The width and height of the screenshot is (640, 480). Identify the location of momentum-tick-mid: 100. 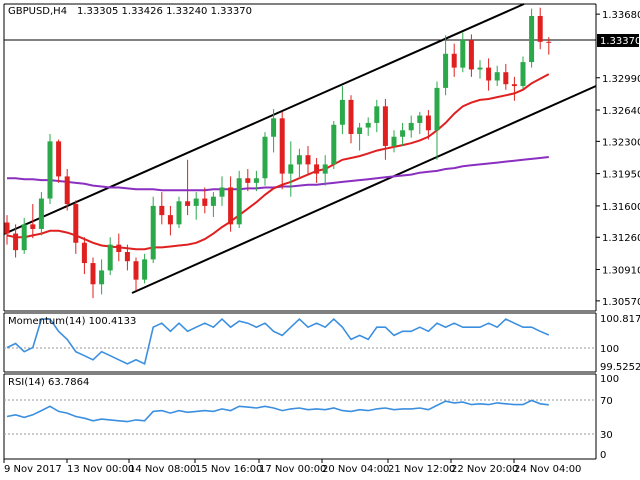
(609, 349).